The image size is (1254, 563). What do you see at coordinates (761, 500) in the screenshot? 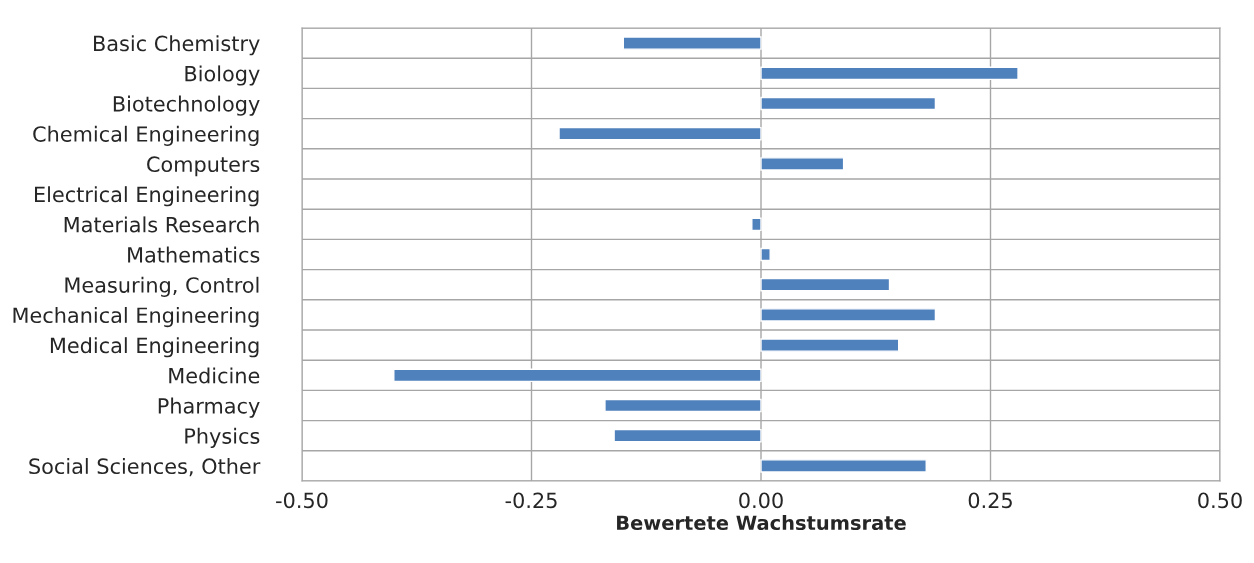
I see `x-tick-label: 0.00` at bounding box center [761, 500].